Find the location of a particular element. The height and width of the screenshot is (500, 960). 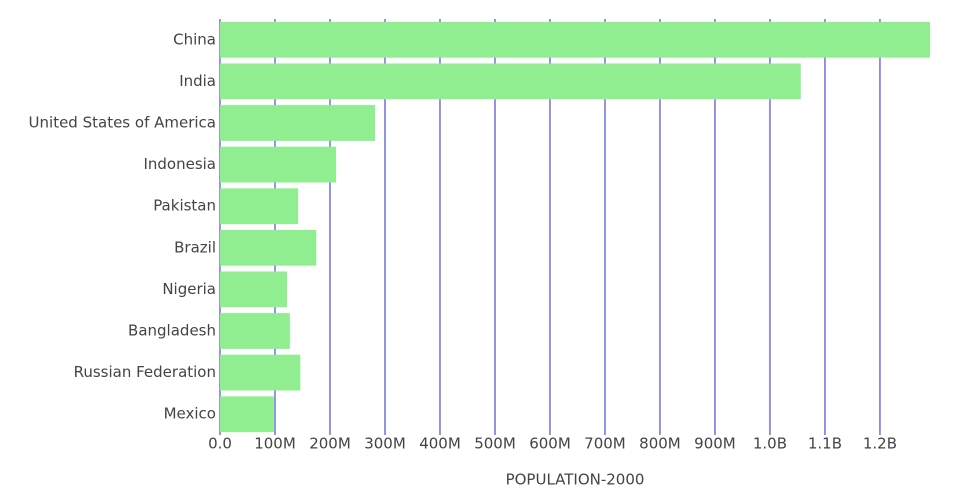

x-tick-label: 700M is located at coordinates (605, 444).